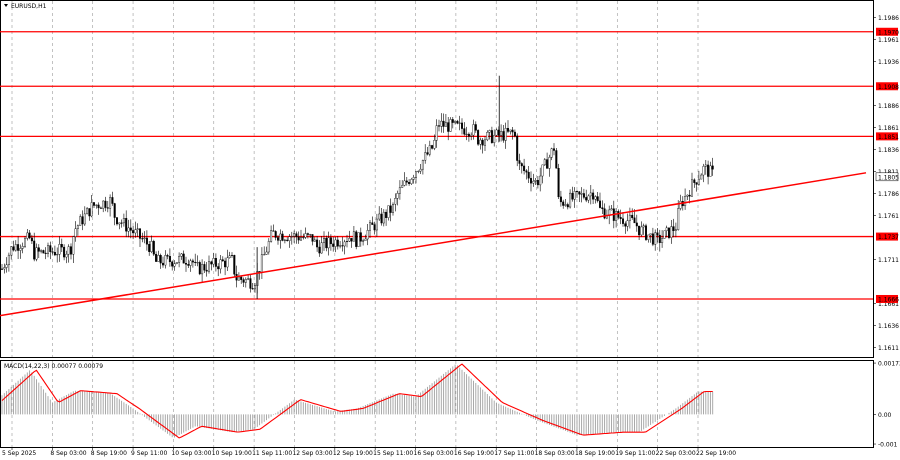 This screenshot has height=460, width=900. Describe the element at coordinates (191, 453) in the screenshot. I see `time-label: 10 Sep 03:00` at that location.